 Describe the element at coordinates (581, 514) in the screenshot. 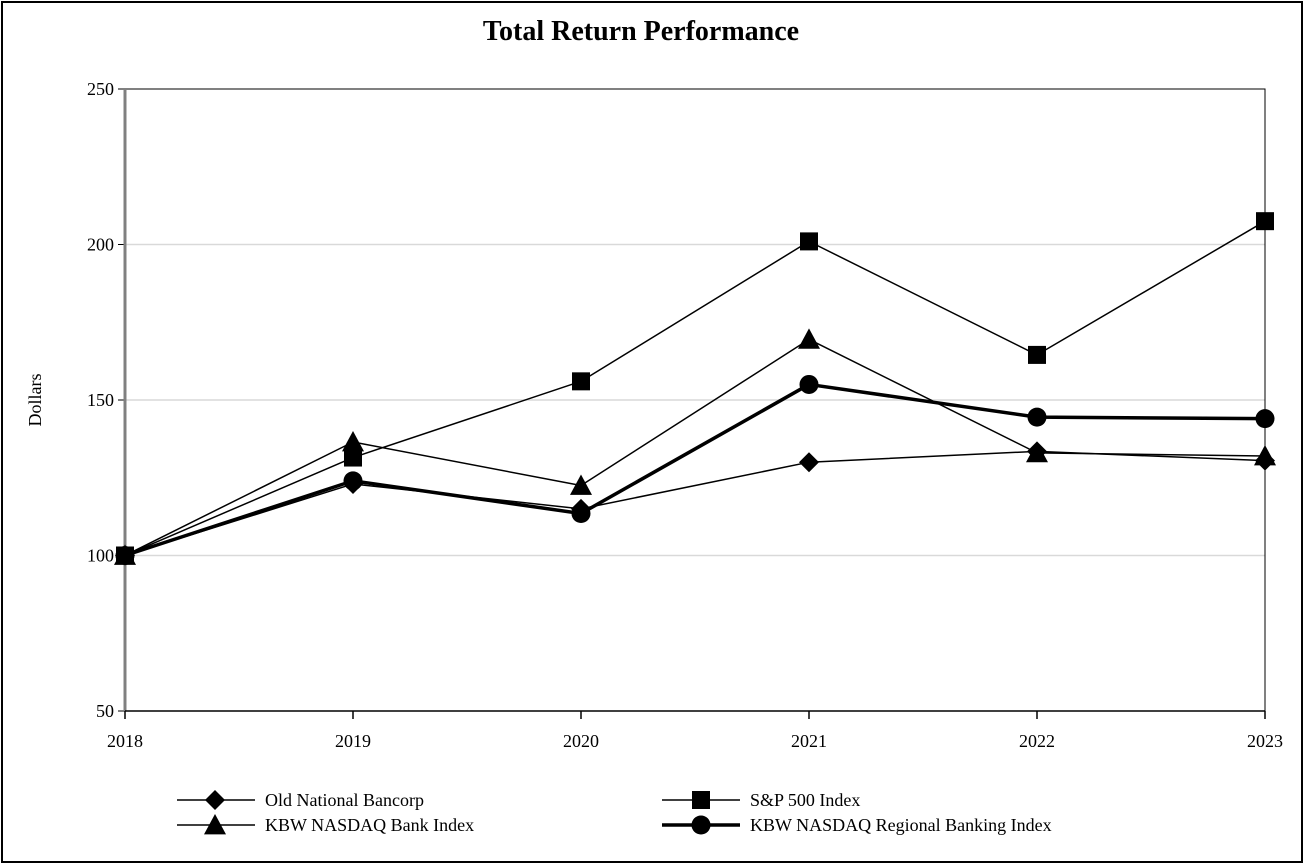

I see `point-circle-2020` at that location.